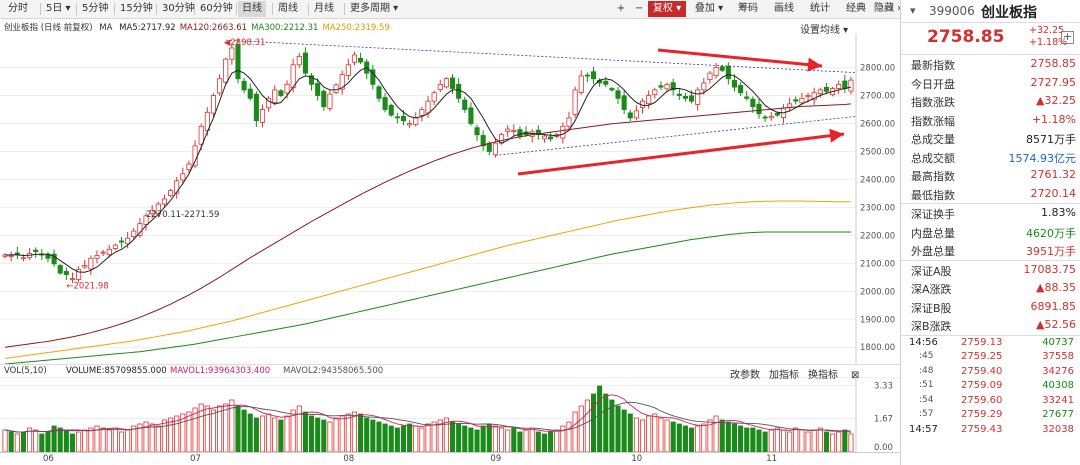 This screenshot has width=1080, height=465. Describe the element at coordinates (745, 375) in the screenshot. I see `vol-tool-0: 改参数` at that location.